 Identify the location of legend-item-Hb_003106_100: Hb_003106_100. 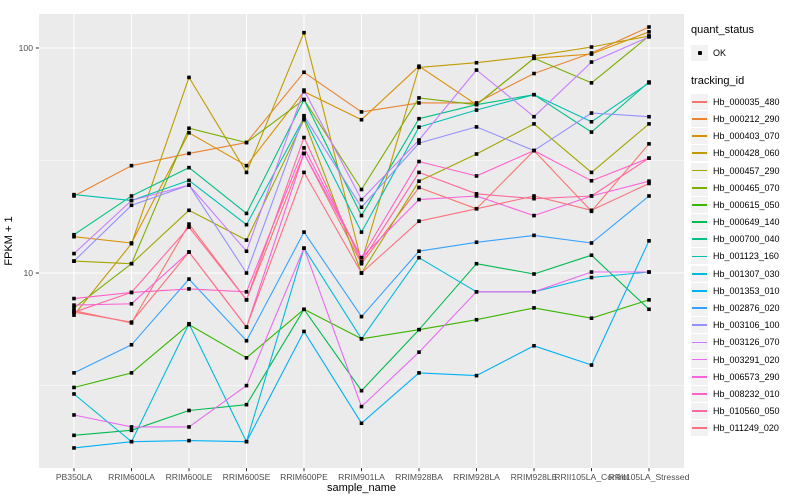
(745, 325).